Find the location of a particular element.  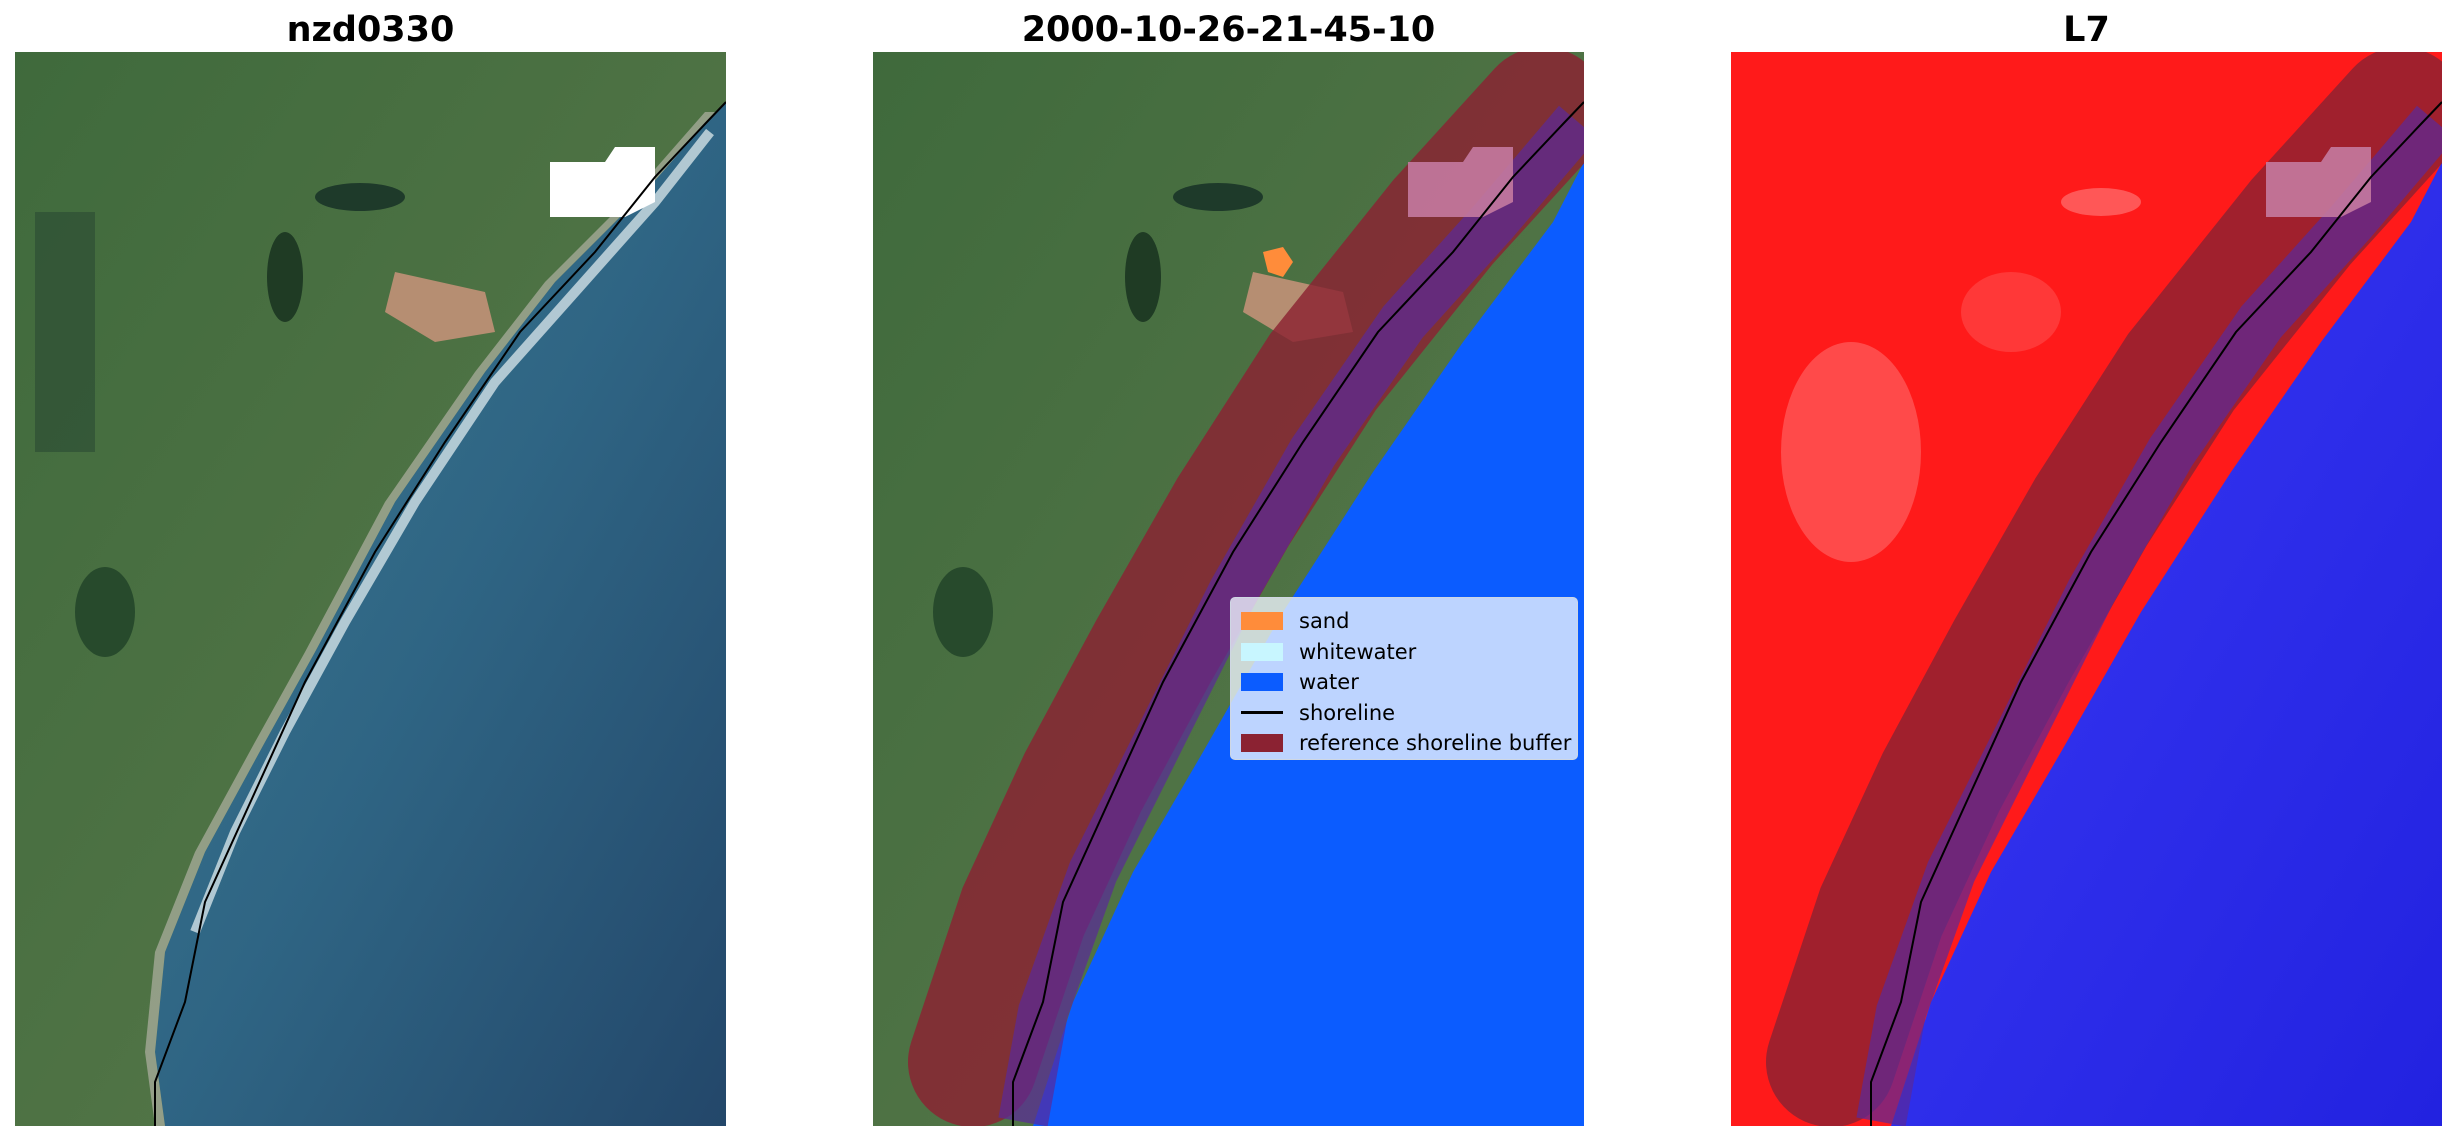

legend-label-sand: sand is located at coordinates (1324, 621).